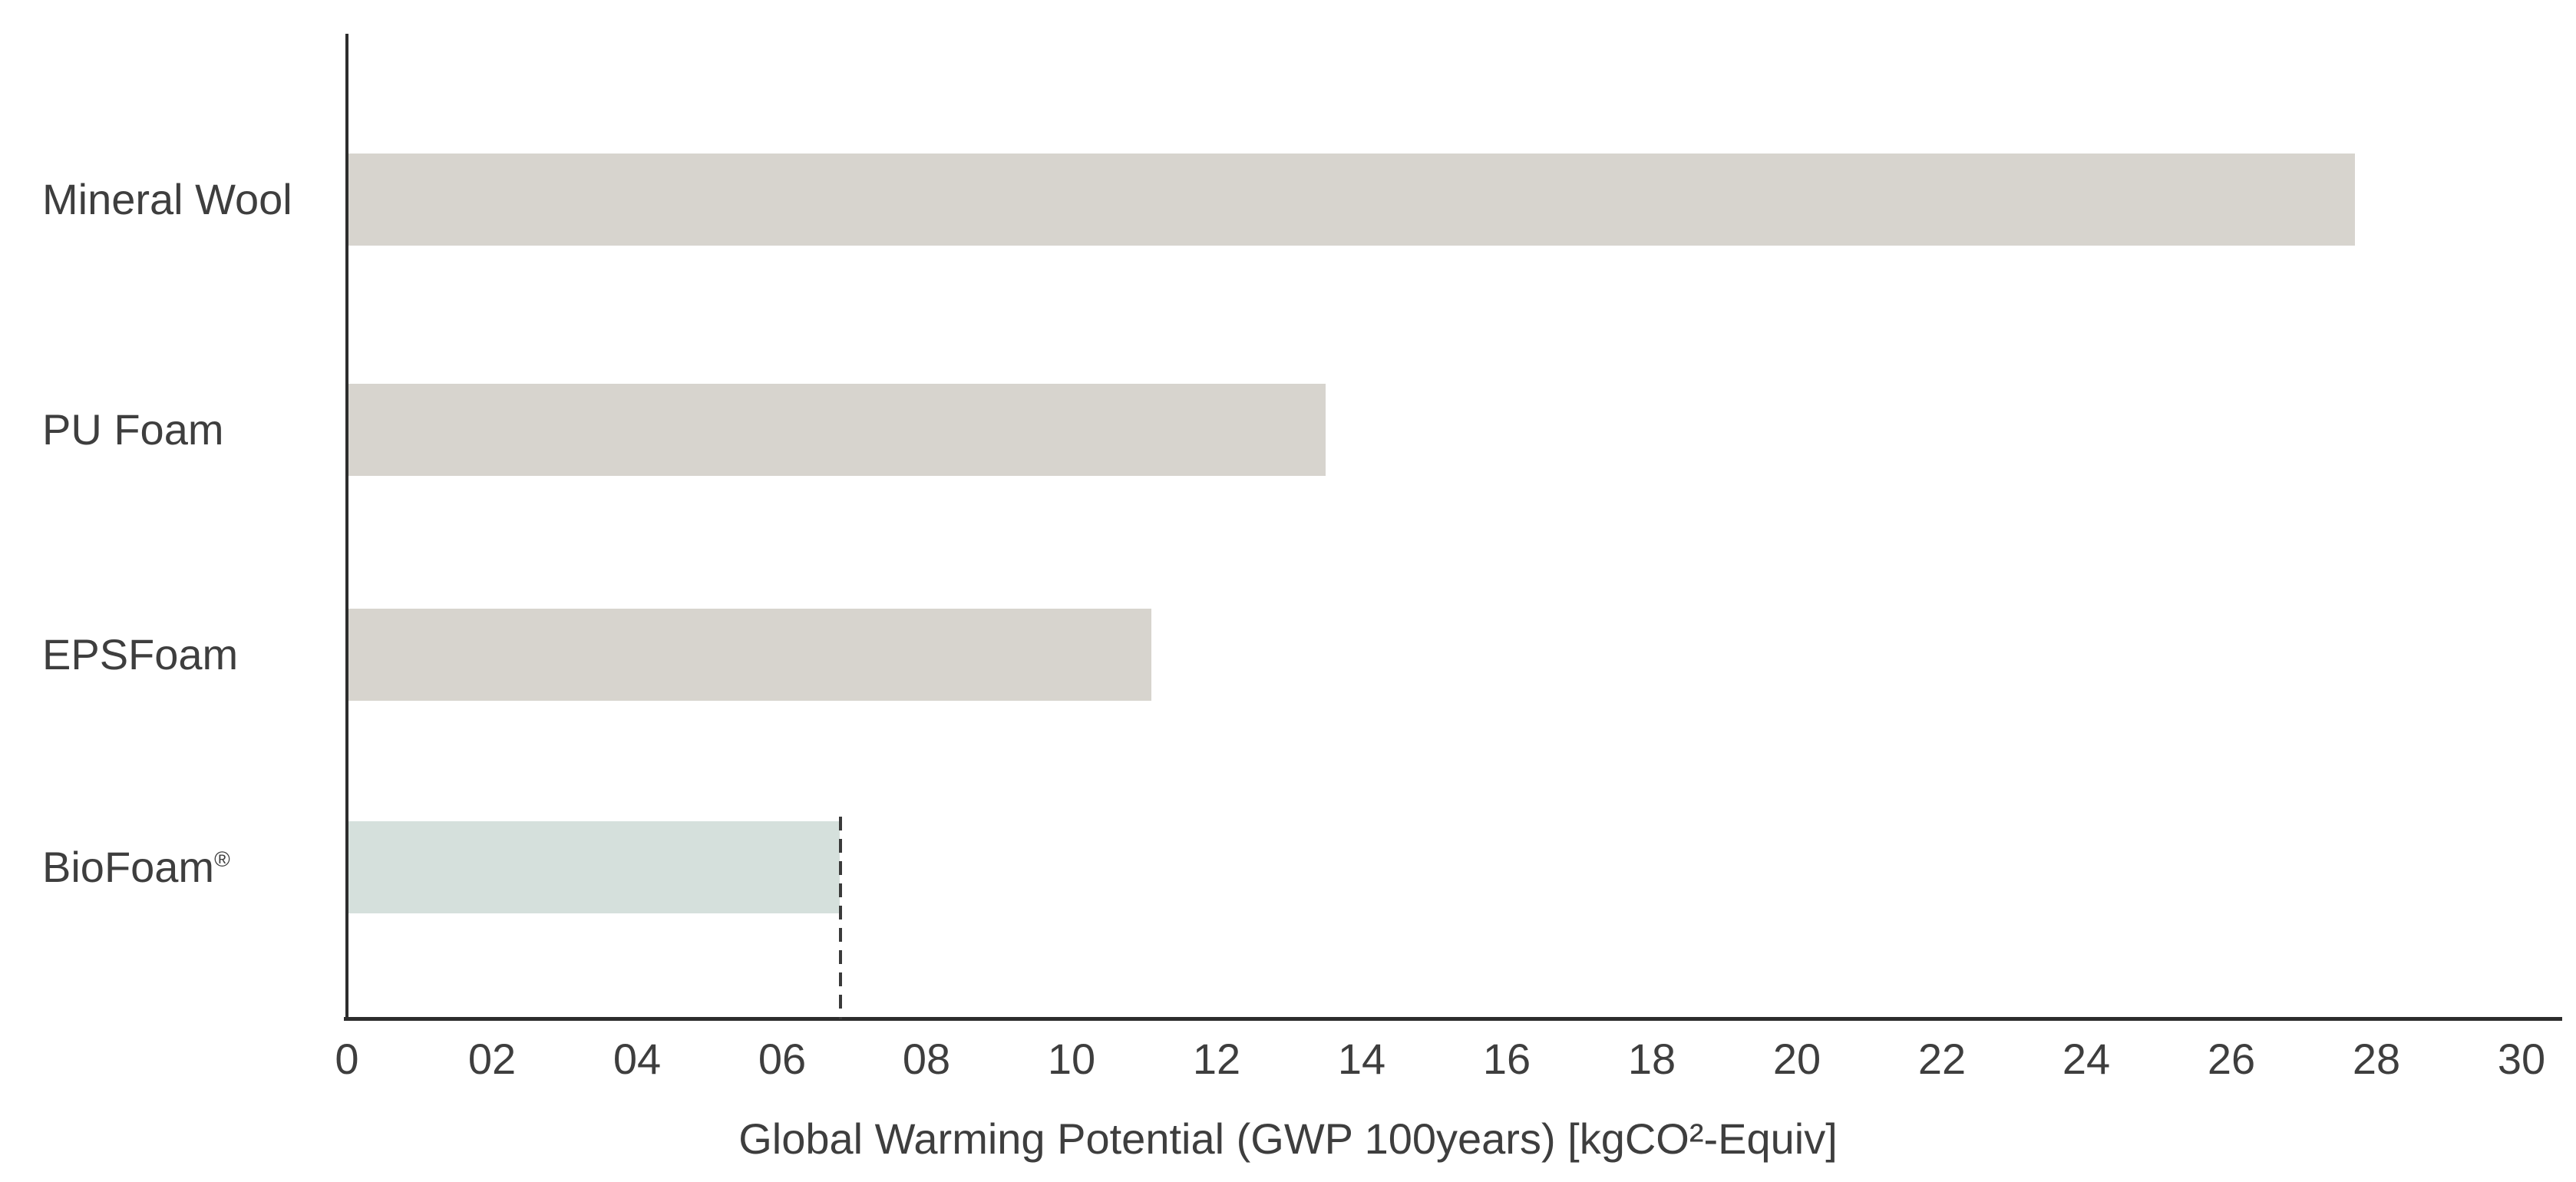 Image resolution: width=2576 pixels, height=1182 pixels. What do you see at coordinates (837, 430) in the screenshot?
I see `bar-pu-foam` at bounding box center [837, 430].